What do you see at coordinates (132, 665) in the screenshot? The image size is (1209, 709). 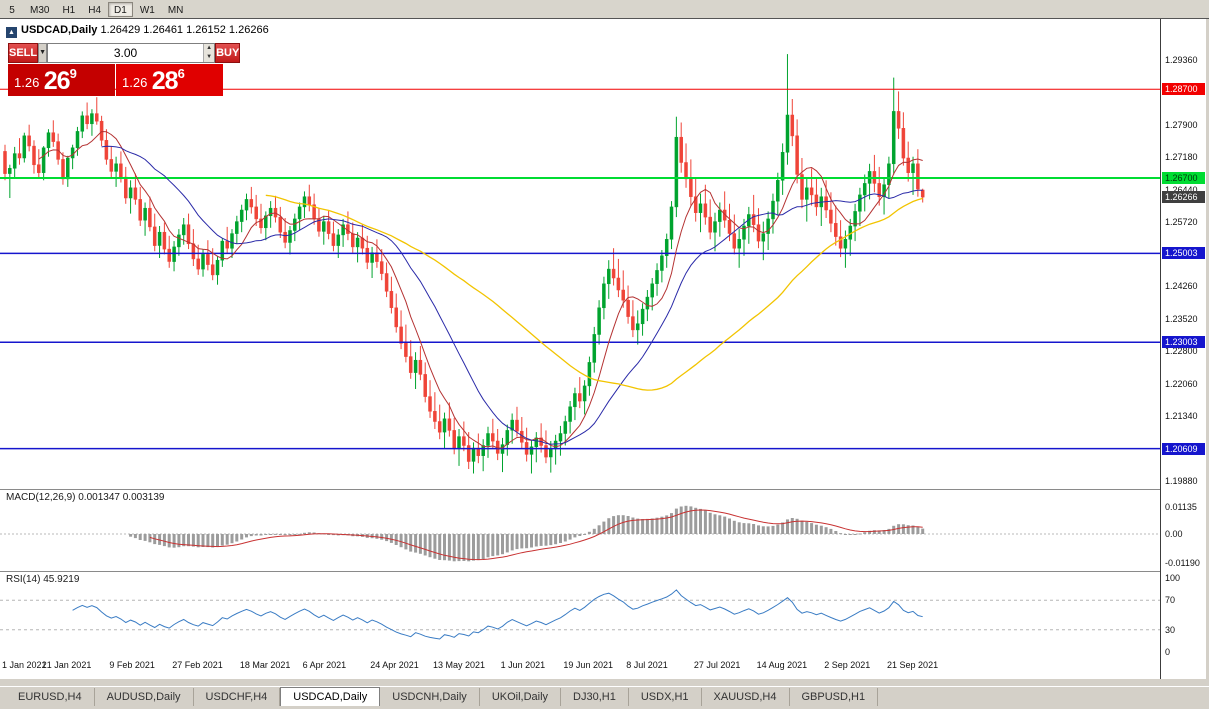 I see `date-label: 9 Feb 2021` at bounding box center [132, 665].